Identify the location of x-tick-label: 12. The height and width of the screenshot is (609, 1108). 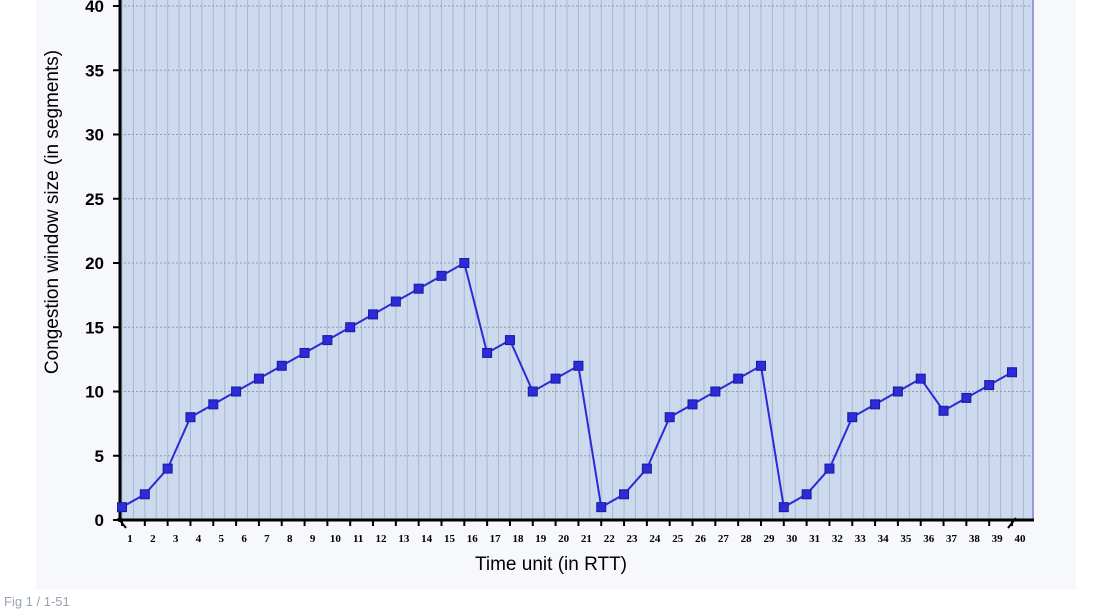
(382, 539).